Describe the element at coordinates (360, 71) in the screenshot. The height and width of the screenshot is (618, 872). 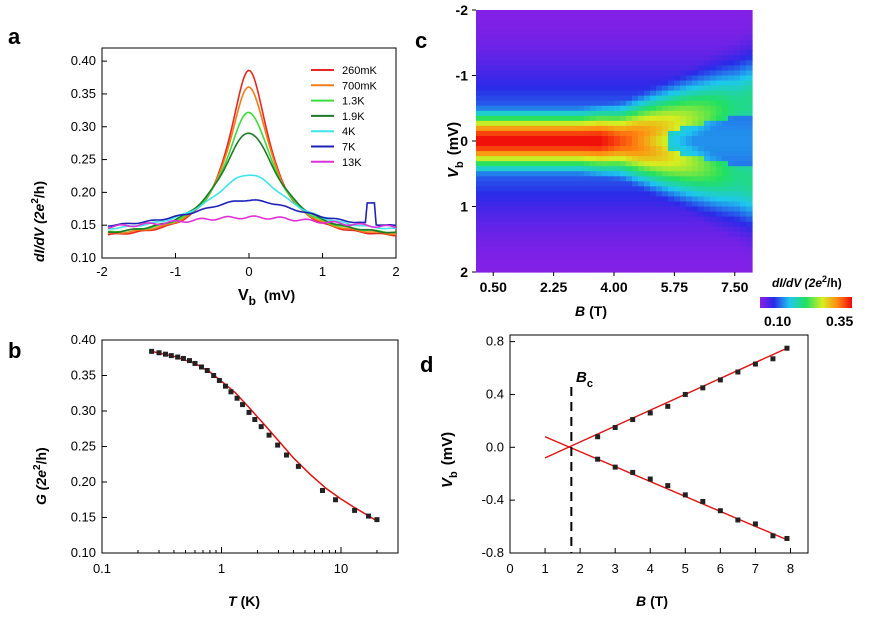
I see `legend-label: 260mK` at that location.